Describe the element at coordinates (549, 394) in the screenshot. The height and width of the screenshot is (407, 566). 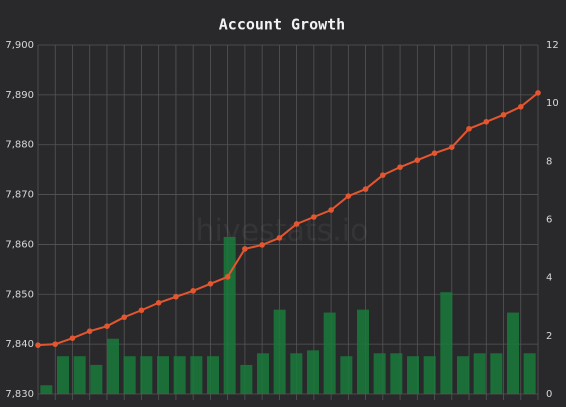
I see `y2-tick-label: 0` at that location.